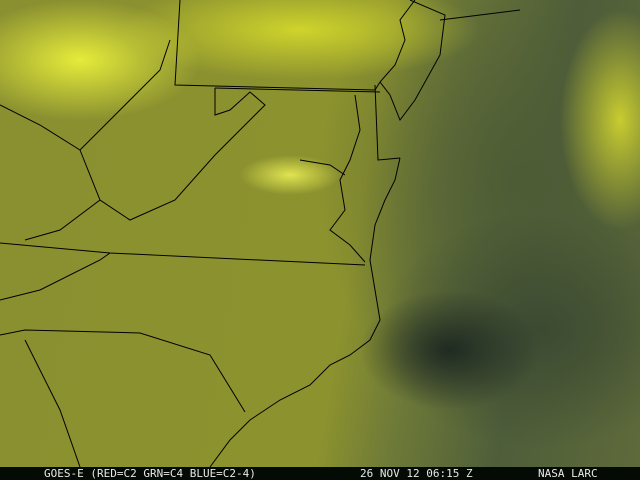 The width and height of the screenshot is (640, 480). I want to click on border-nc-sc, so click(123, 371).